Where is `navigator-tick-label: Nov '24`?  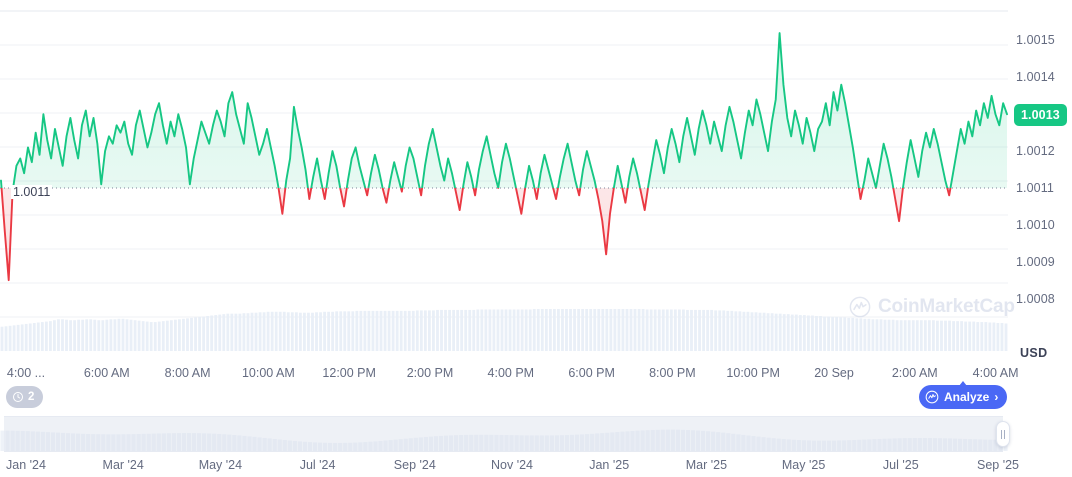 navigator-tick-label: Nov '24 is located at coordinates (512, 465).